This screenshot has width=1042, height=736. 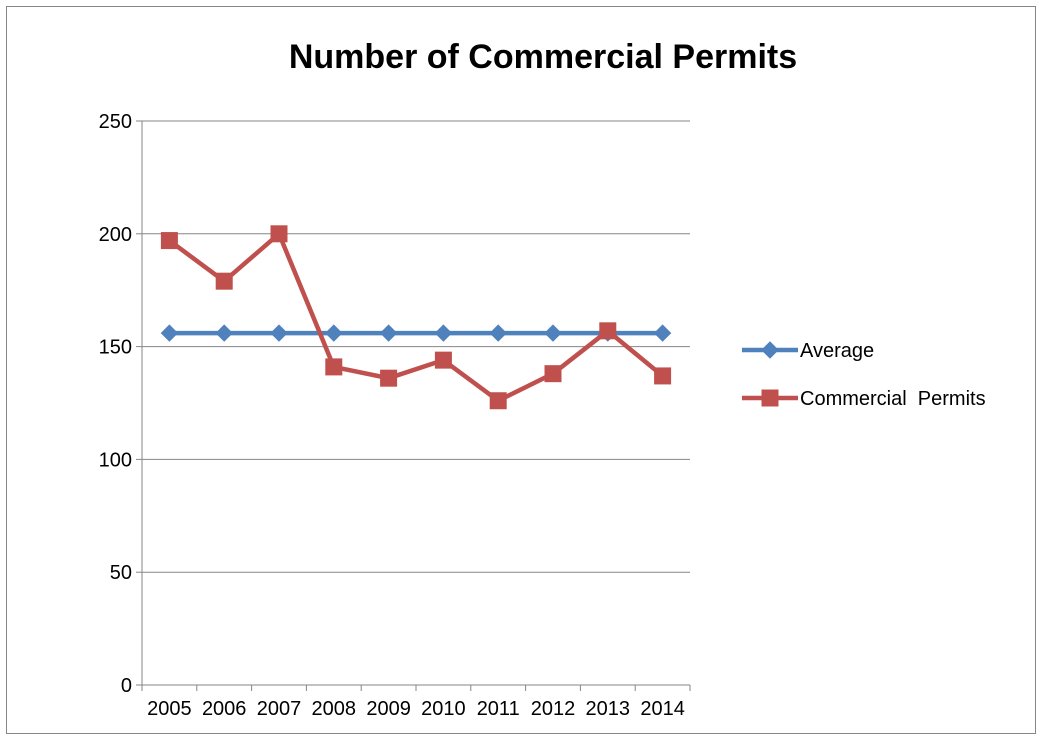 What do you see at coordinates (837, 351) in the screenshot?
I see `legend-label: Average` at bounding box center [837, 351].